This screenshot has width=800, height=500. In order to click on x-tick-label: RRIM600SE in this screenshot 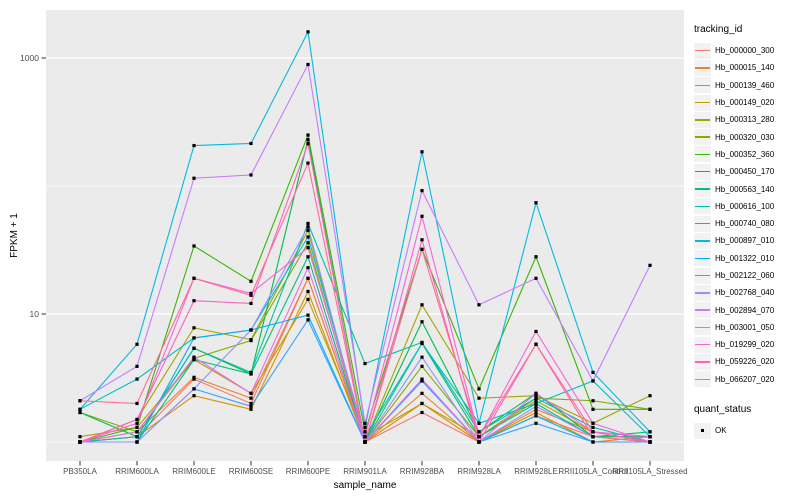, I will do `click(251, 471)`.